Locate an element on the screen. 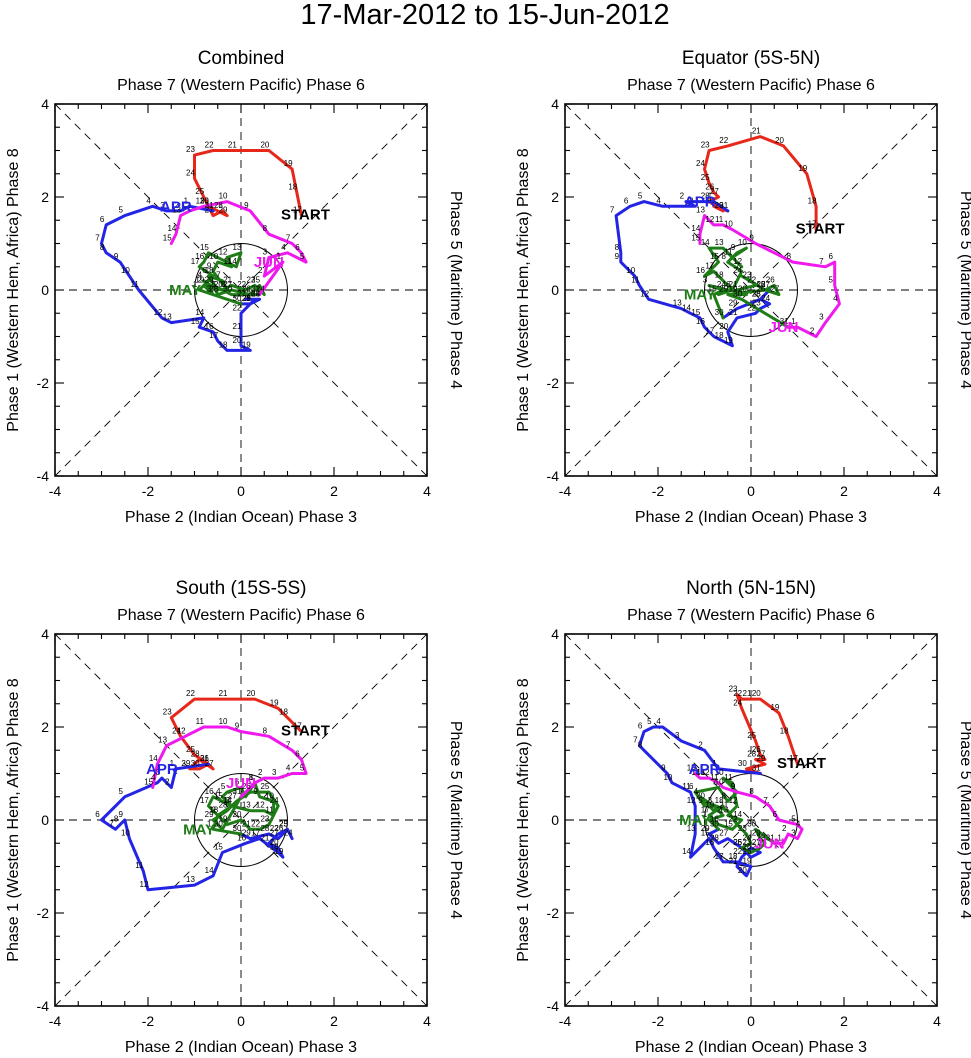 This screenshot has width=971, height=1058. series-line-apr is located at coordinates (181, 278).